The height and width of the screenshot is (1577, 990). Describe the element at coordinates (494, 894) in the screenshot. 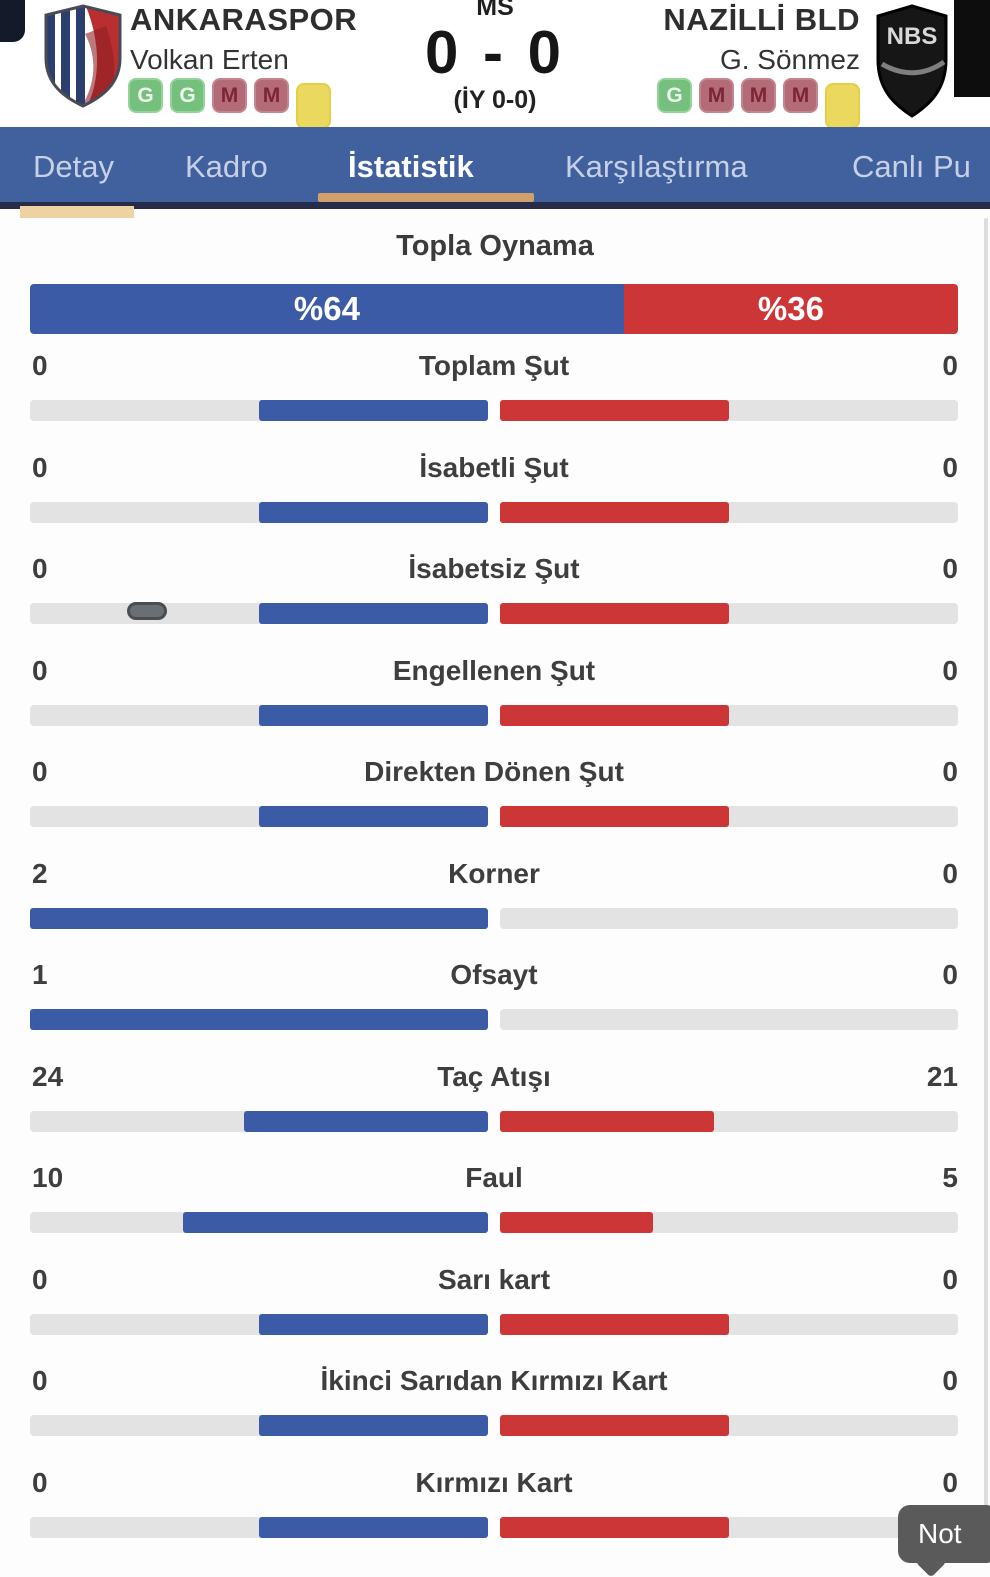

I see `stat-row: 2 Korner 0` at that location.